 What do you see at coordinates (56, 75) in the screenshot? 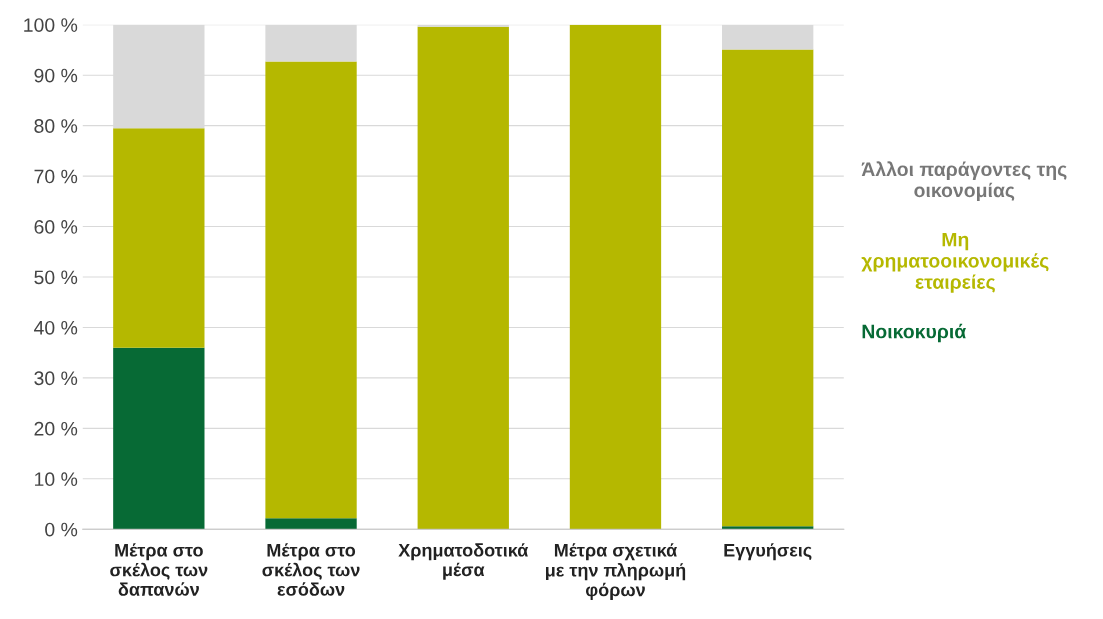
I see `y-tick-label: 90 %` at bounding box center [56, 75].